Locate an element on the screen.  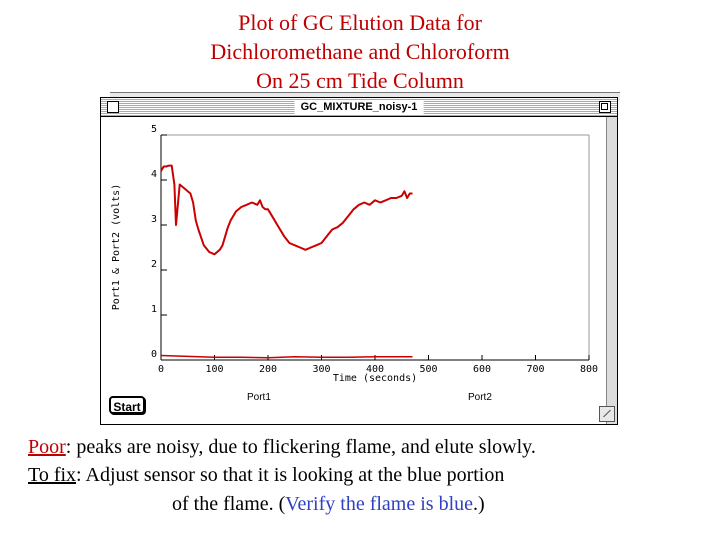
y-tick-label: 3 is located at coordinates (154, 219).